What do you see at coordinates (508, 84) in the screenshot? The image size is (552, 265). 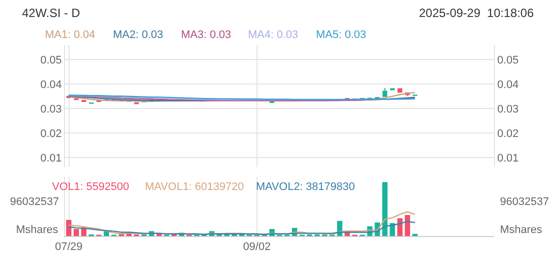 I see `y2-tick-label: 0.04` at bounding box center [508, 84].